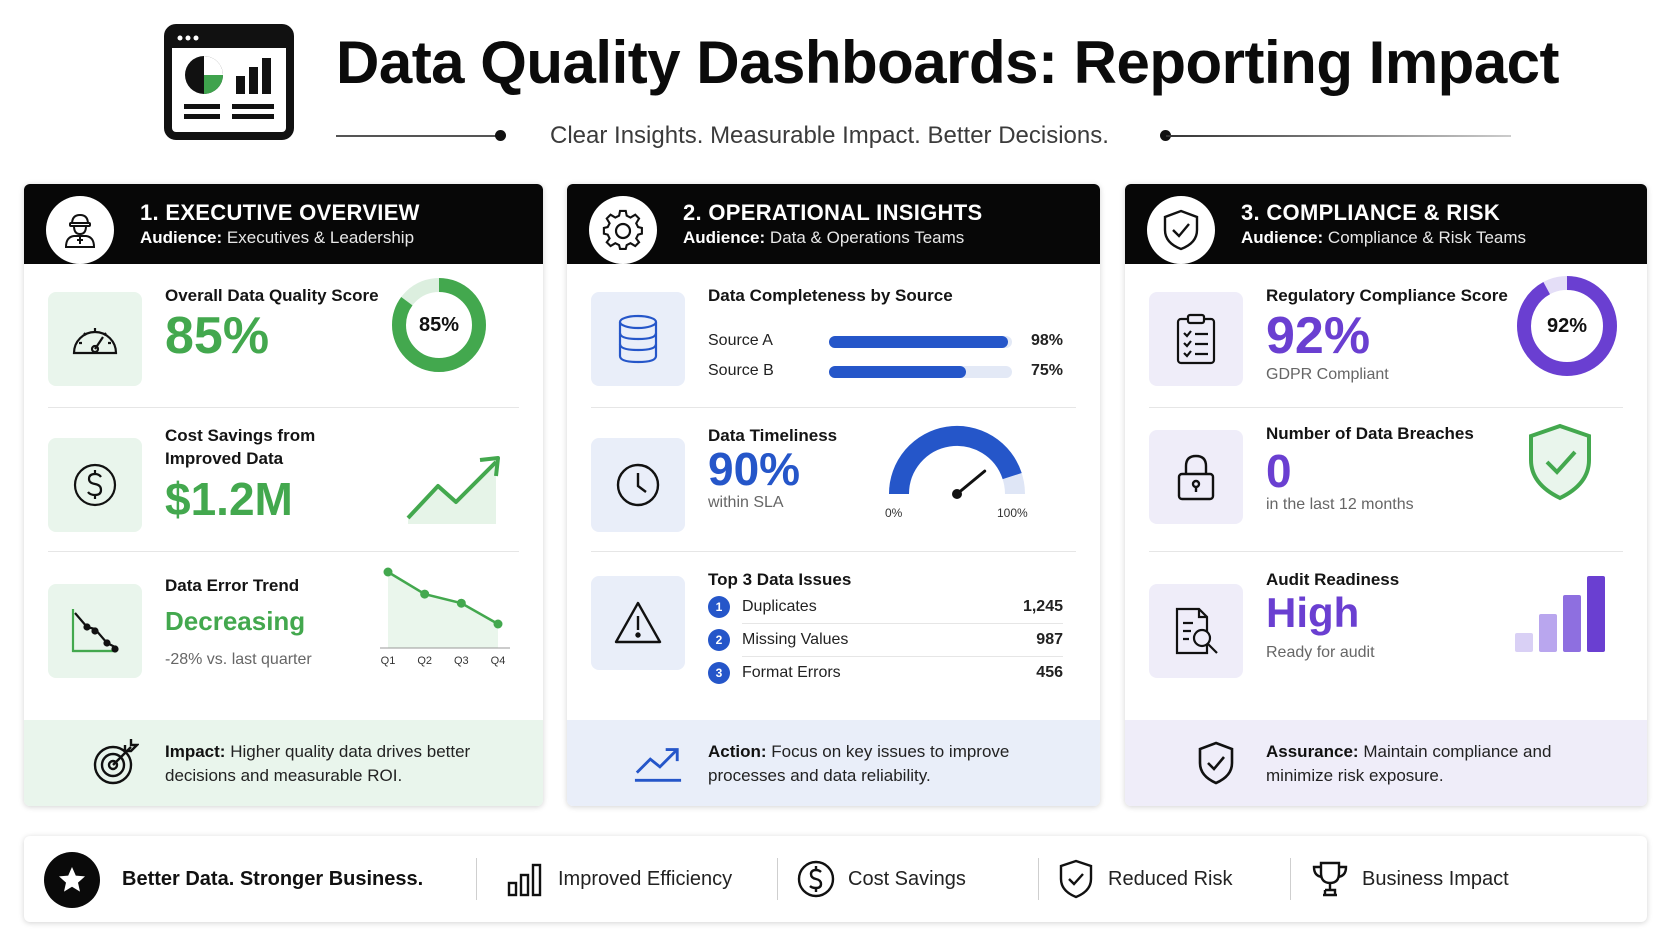 The image size is (1672, 941). Describe the element at coordinates (1408, 879) in the screenshot. I see `benefit-business-impact: Business Impact` at that location.